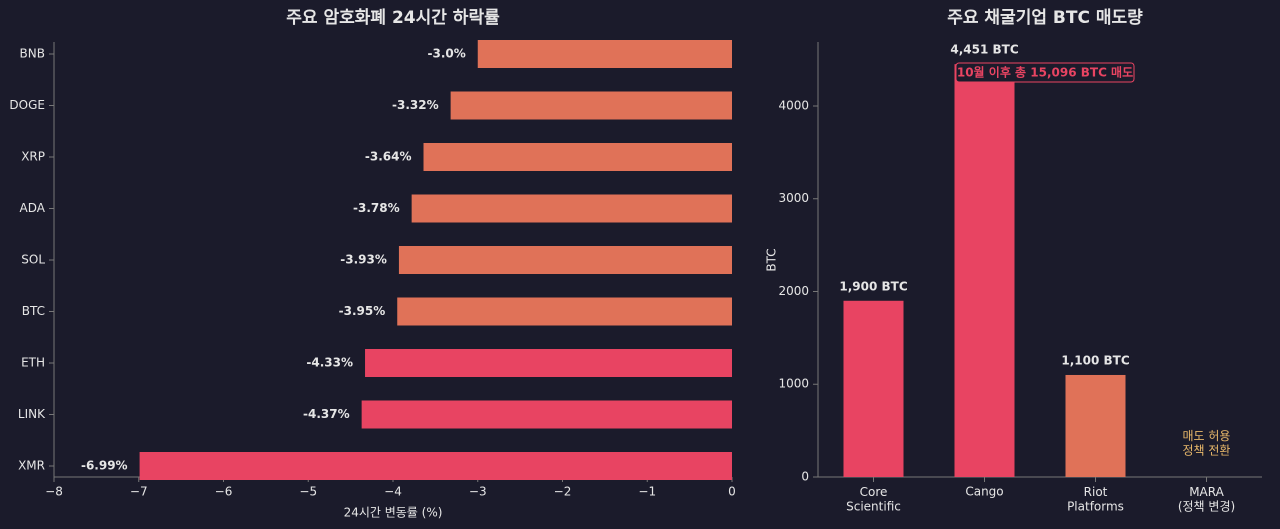  What do you see at coordinates (793, 198) in the screenshot?
I see `y-tick-label: 3000` at bounding box center [793, 198].